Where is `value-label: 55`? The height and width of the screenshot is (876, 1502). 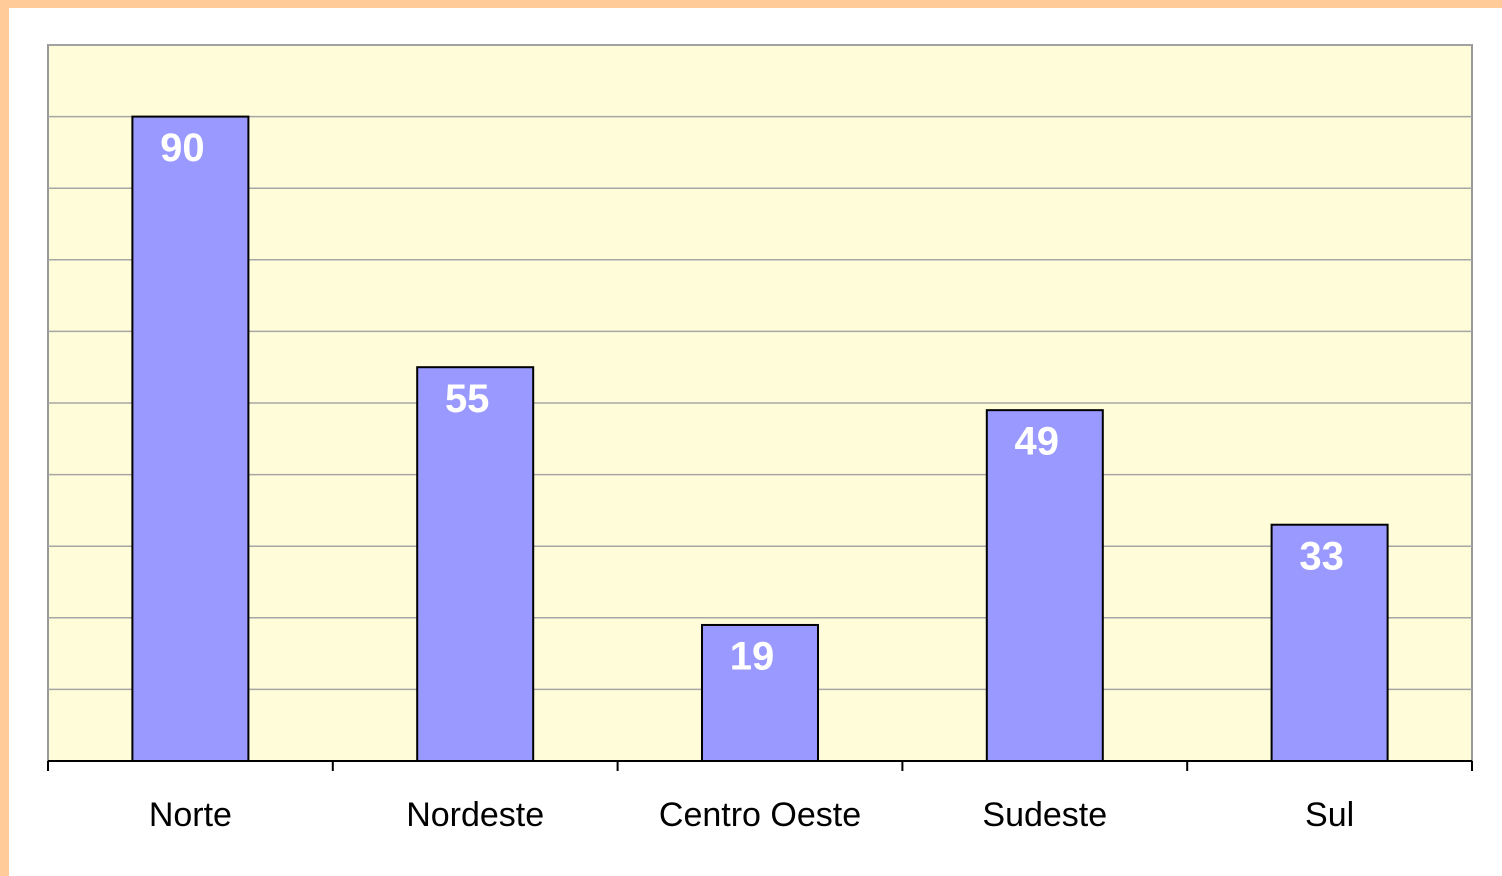
value-label: 55 is located at coordinates (467, 399).